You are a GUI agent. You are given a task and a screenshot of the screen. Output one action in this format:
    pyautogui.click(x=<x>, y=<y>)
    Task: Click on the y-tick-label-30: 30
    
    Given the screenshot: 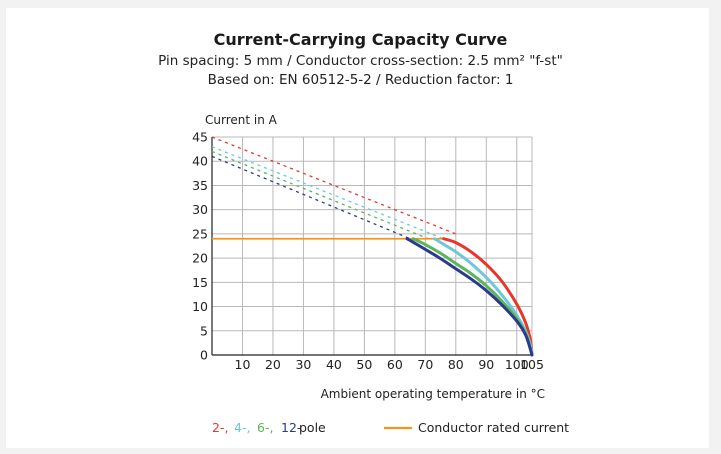 What is the action you would take?
    pyautogui.click(x=200, y=209)
    